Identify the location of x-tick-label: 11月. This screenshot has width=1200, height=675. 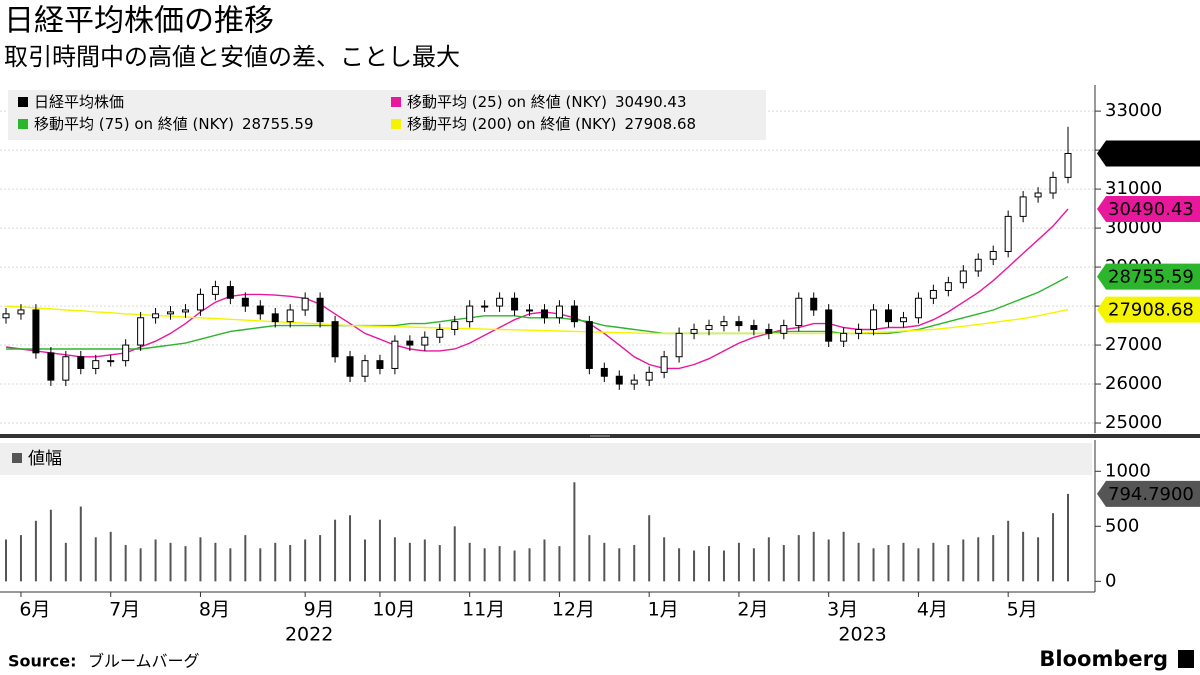
(483, 610).